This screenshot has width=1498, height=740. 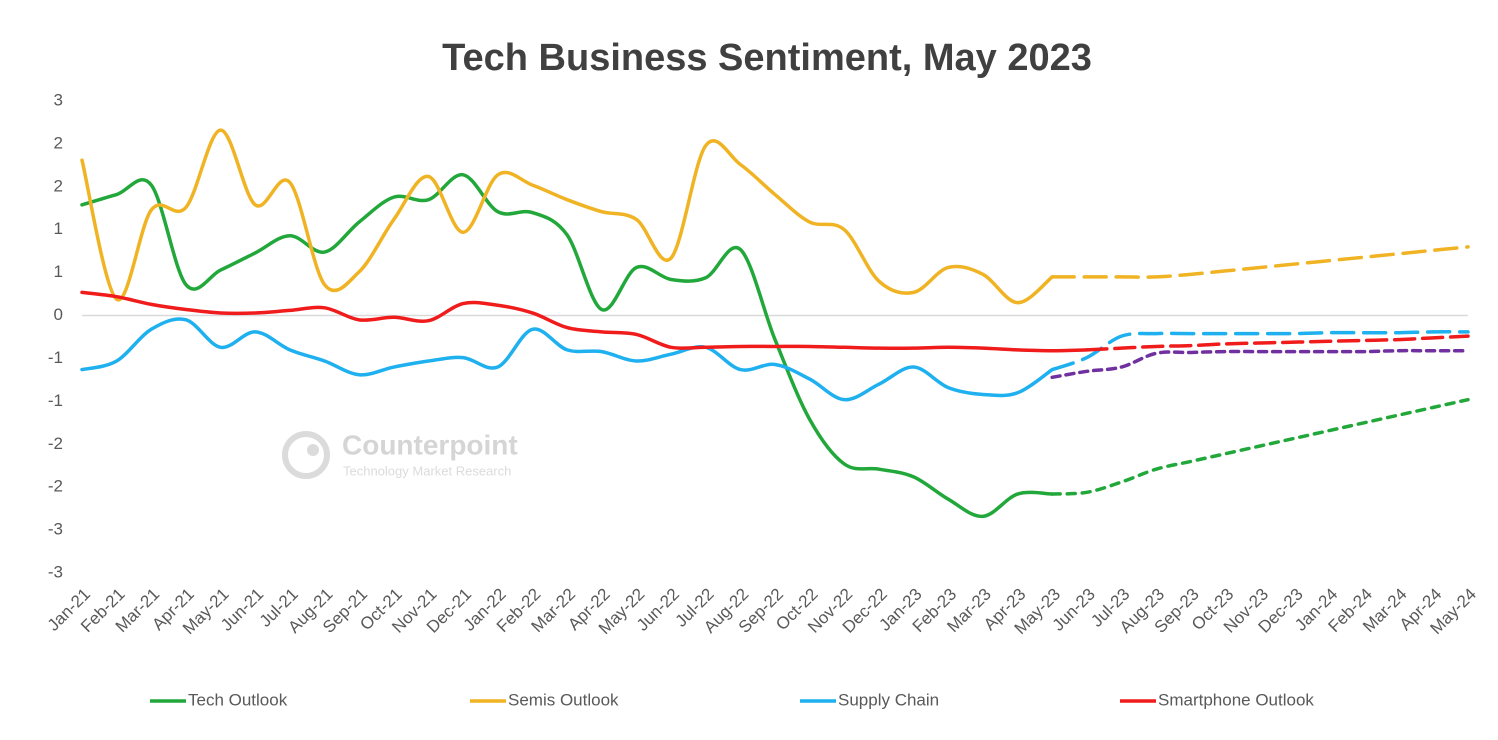 What do you see at coordinates (767, 58) in the screenshot?
I see `chart-title: Tech Business Sentiment, May 2023` at bounding box center [767, 58].